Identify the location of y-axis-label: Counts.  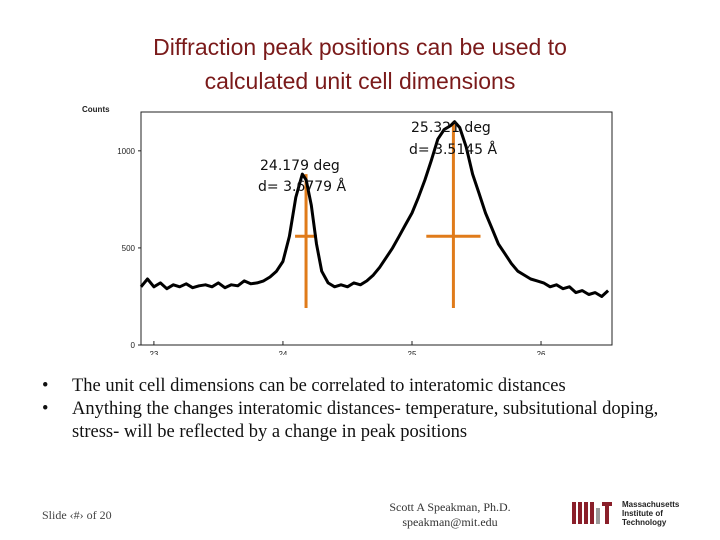
(96, 109).